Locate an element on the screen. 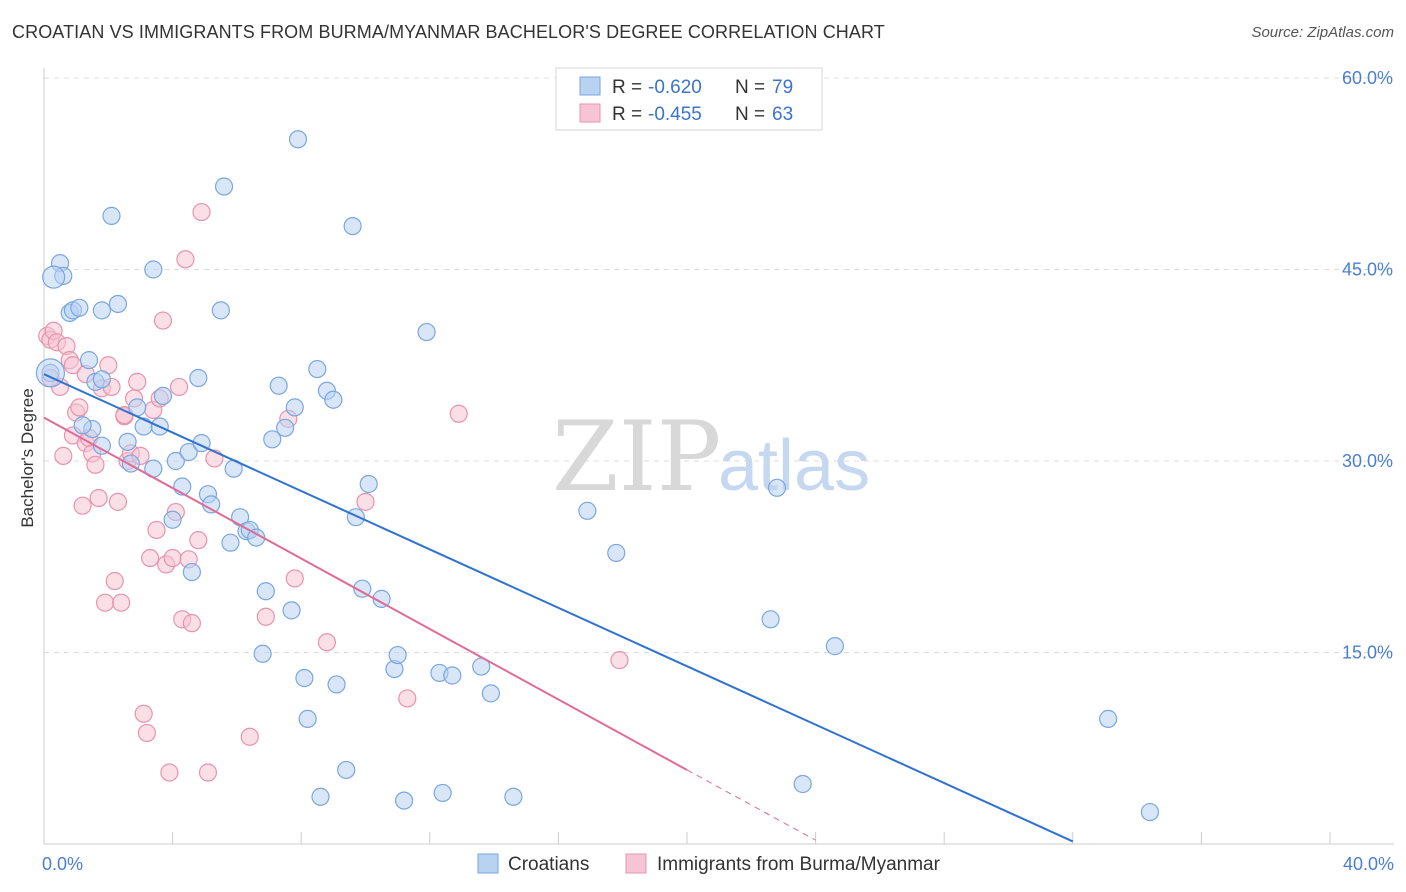 The image size is (1406, 892). source-label: Source: ZipAtlas.com is located at coordinates (1322, 32).